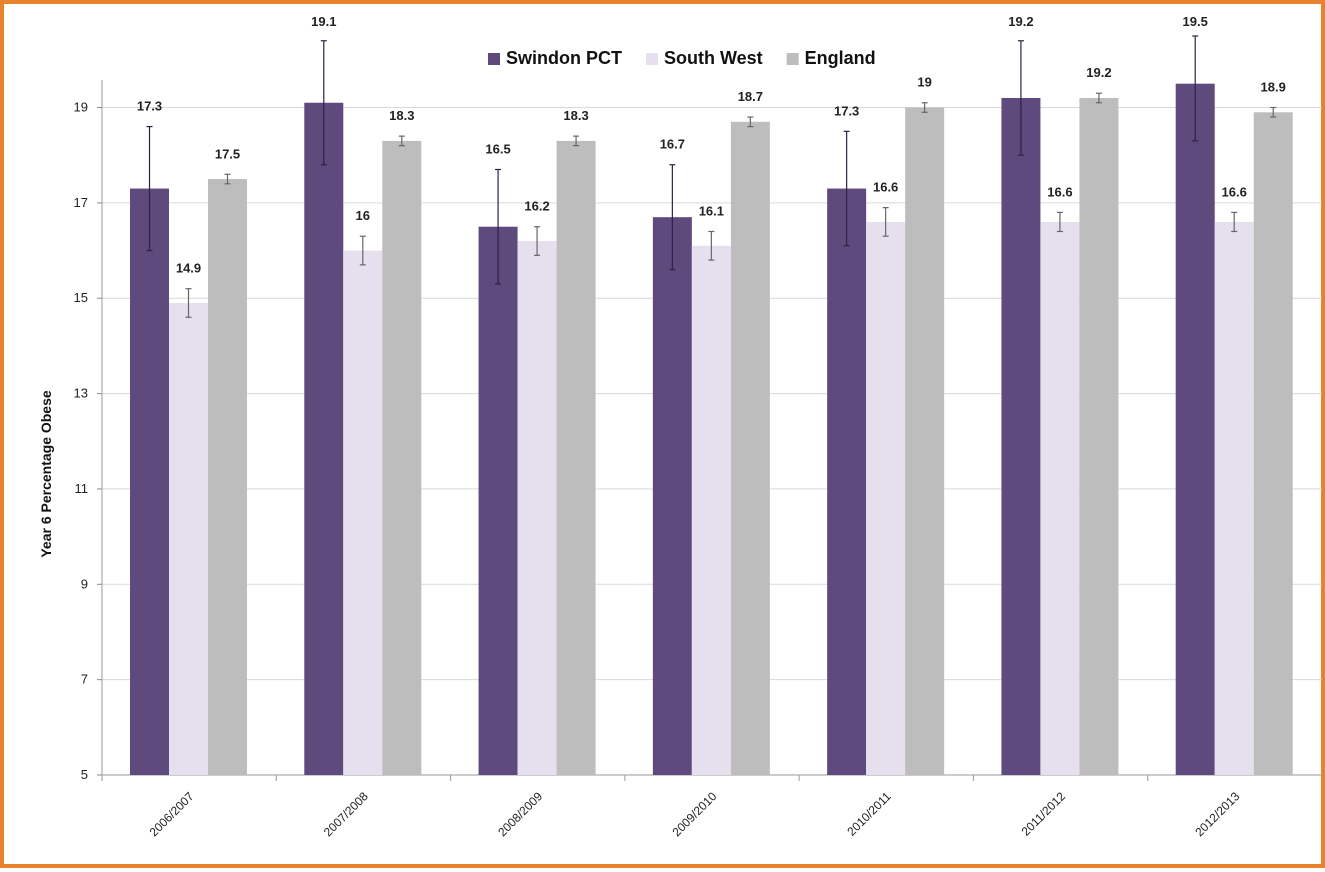  What do you see at coordinates (924, 82) in the screenshot?
I see `data-label: 19` at bounding box center [924, 82].